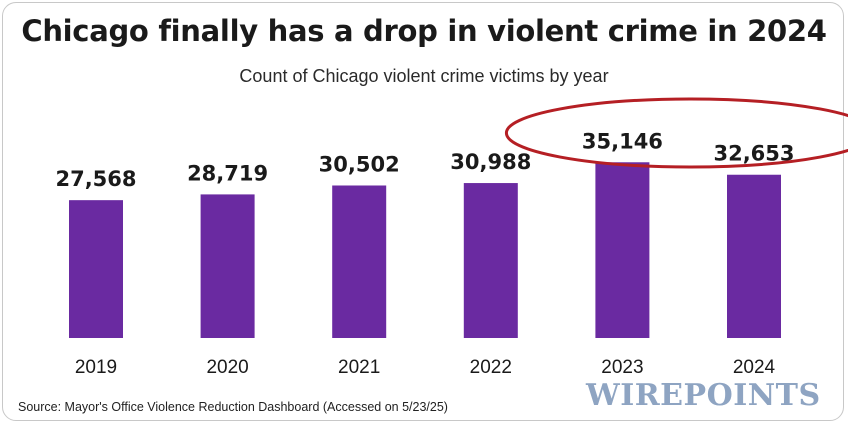  I want to click on x-tick-label-2023: 2023, so click(622, 367).